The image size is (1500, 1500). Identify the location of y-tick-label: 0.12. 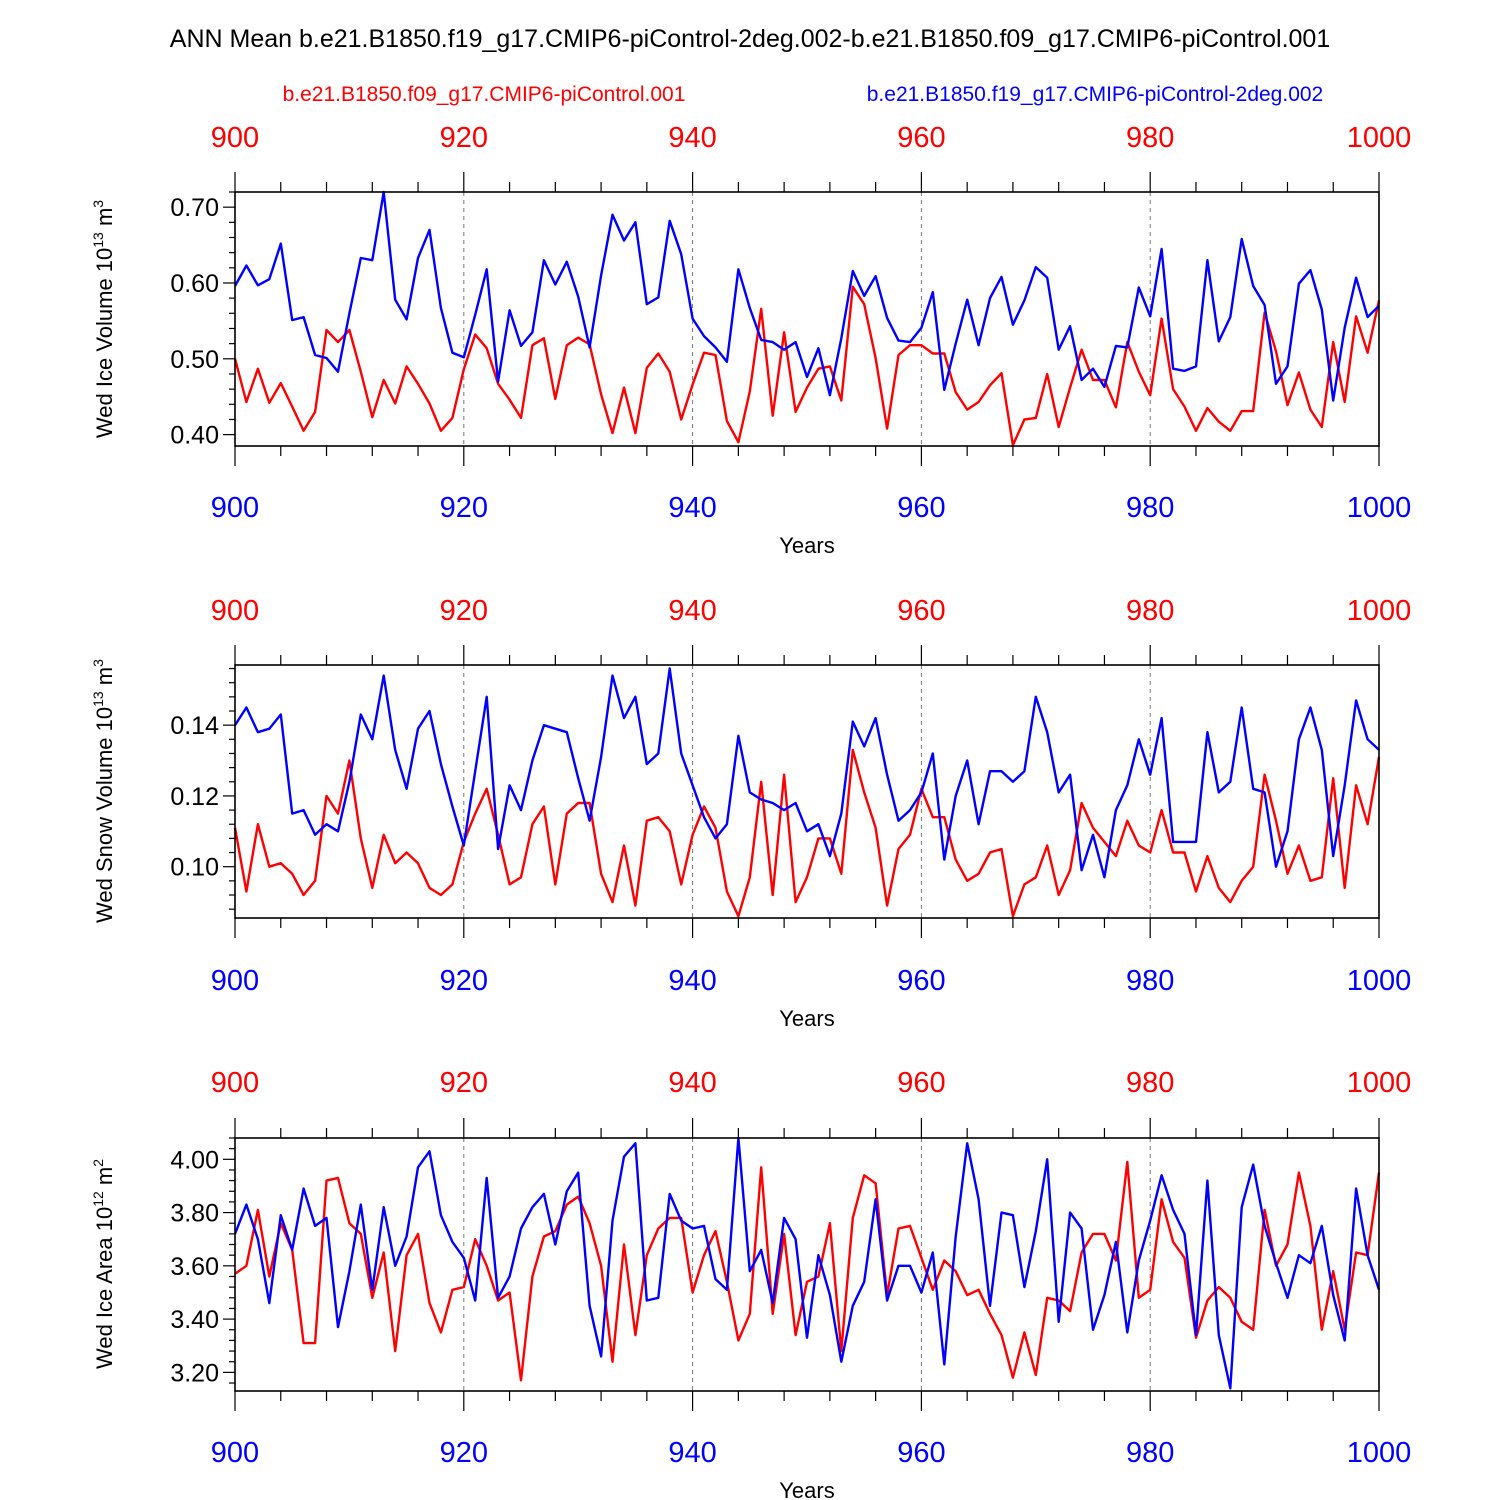
(194, 797).